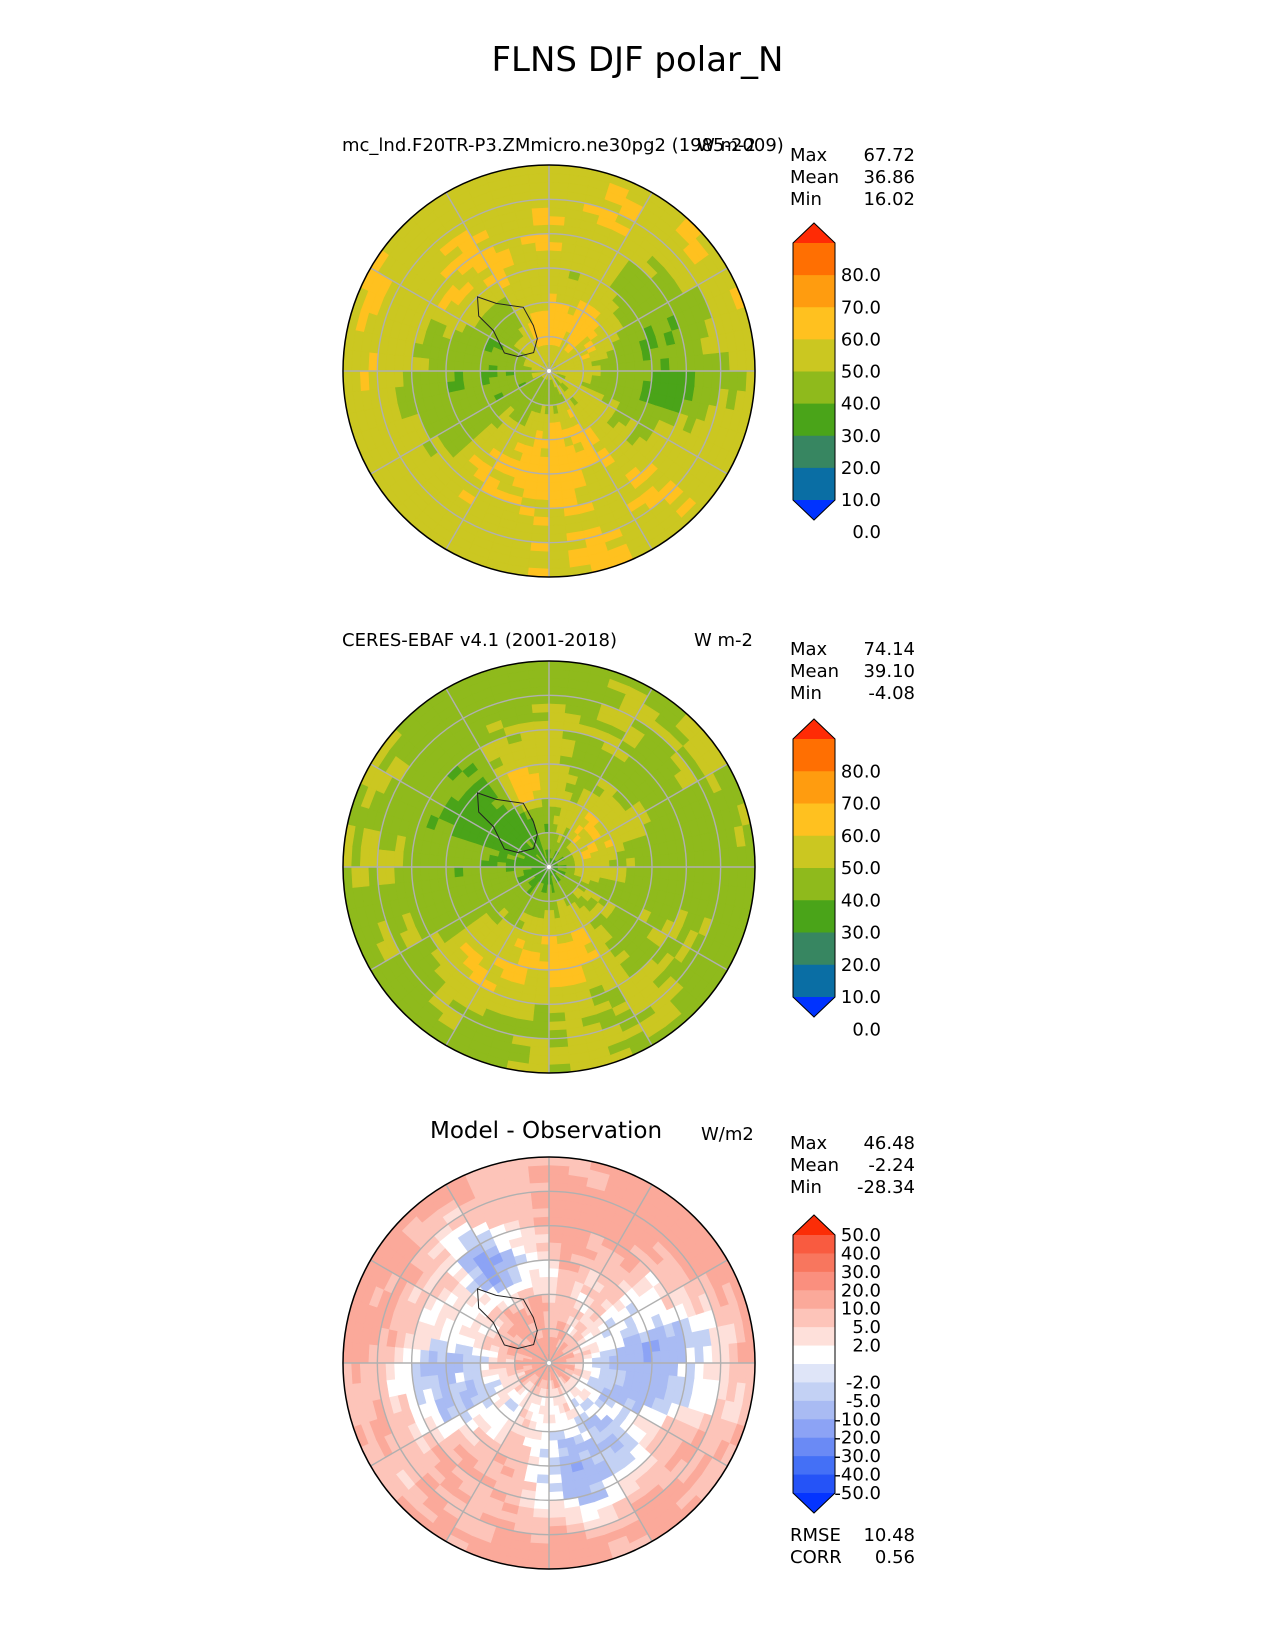 The width and height of the screenshot is (1275, 1650). What do you see at coordinates (861, 900) in the screenshot?
I see `colorbar-tick-label: 40.0` at bounding box center [861, 900].